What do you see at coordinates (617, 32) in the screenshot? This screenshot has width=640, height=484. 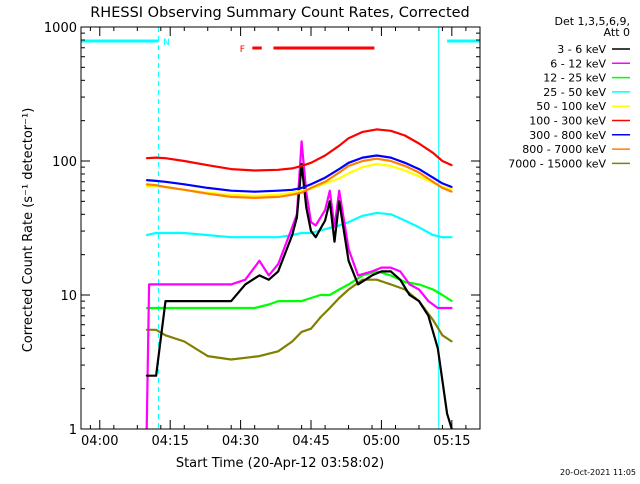 I see `legend-header-1: Att 0` at bounding box center [617, 32].